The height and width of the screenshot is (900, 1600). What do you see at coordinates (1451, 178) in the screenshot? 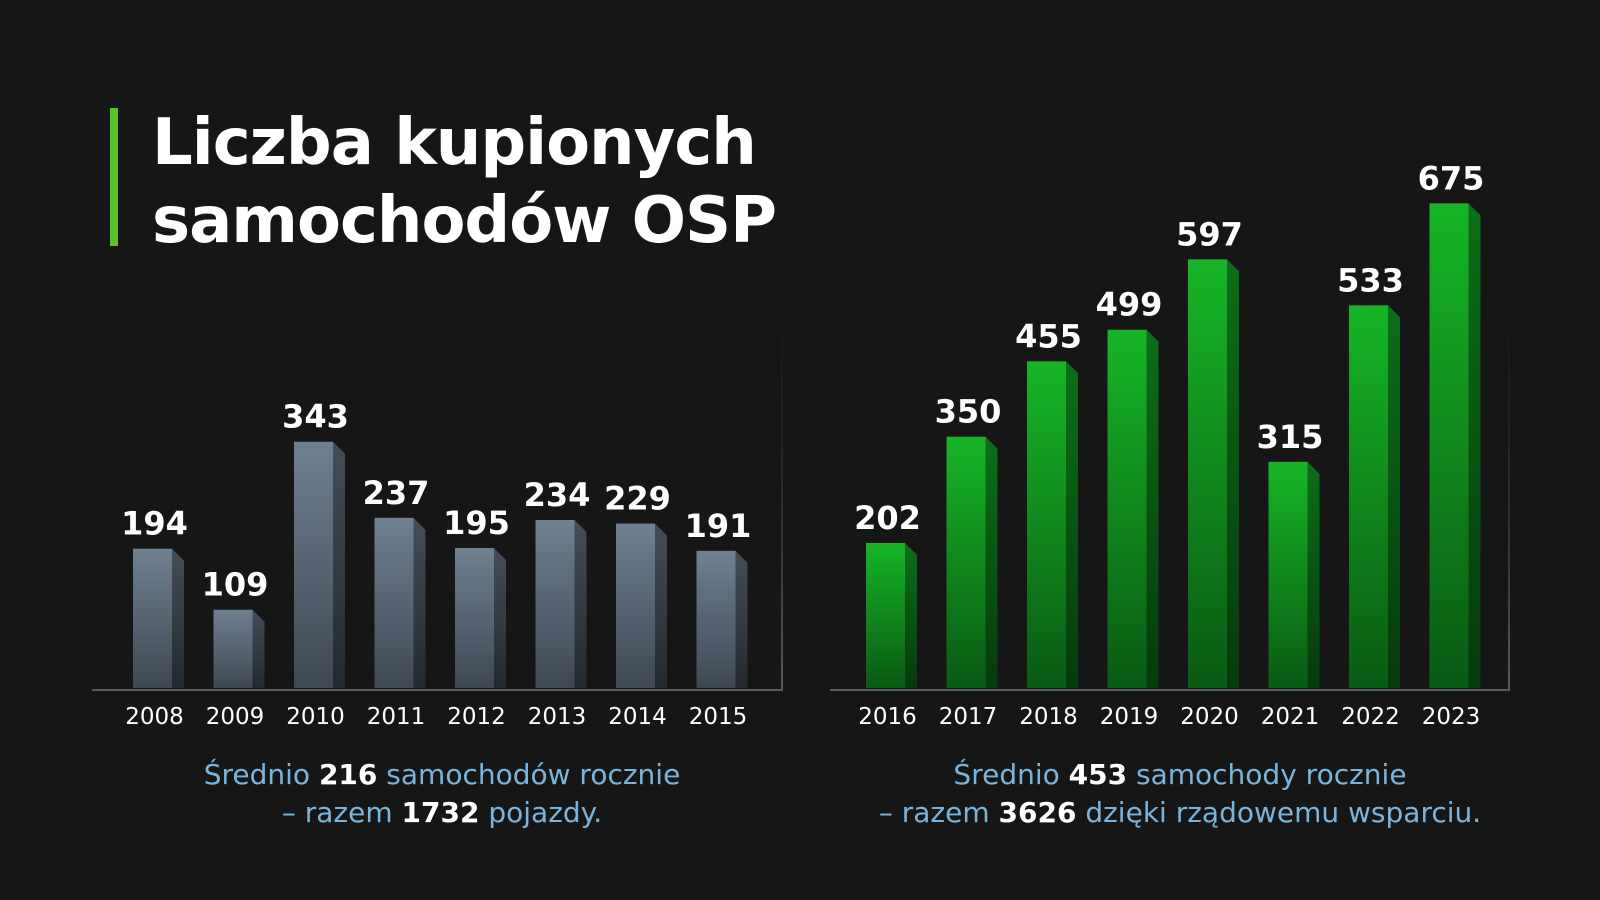
I see `data-label: 675` at bounding box center [1451, 178].